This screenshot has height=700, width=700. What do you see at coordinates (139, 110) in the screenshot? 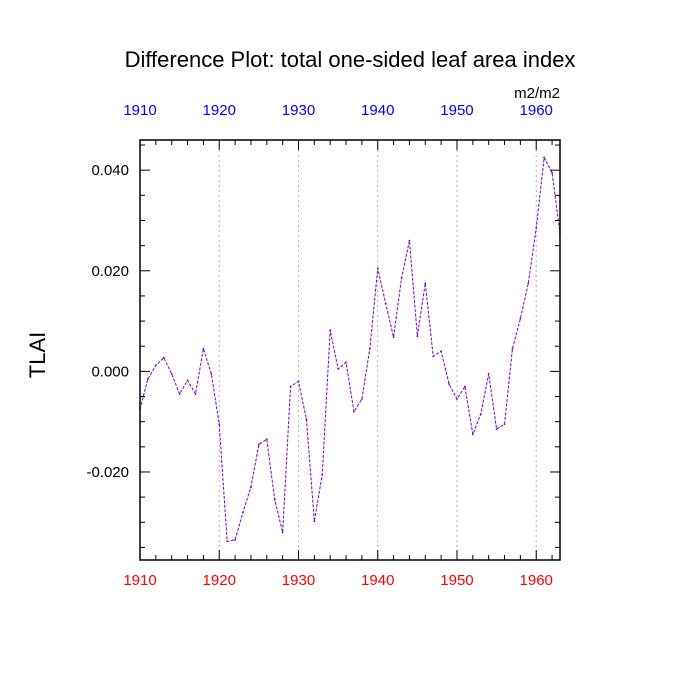
I see `x-tick-label-top: 1910` at bounding box center [139, 110].